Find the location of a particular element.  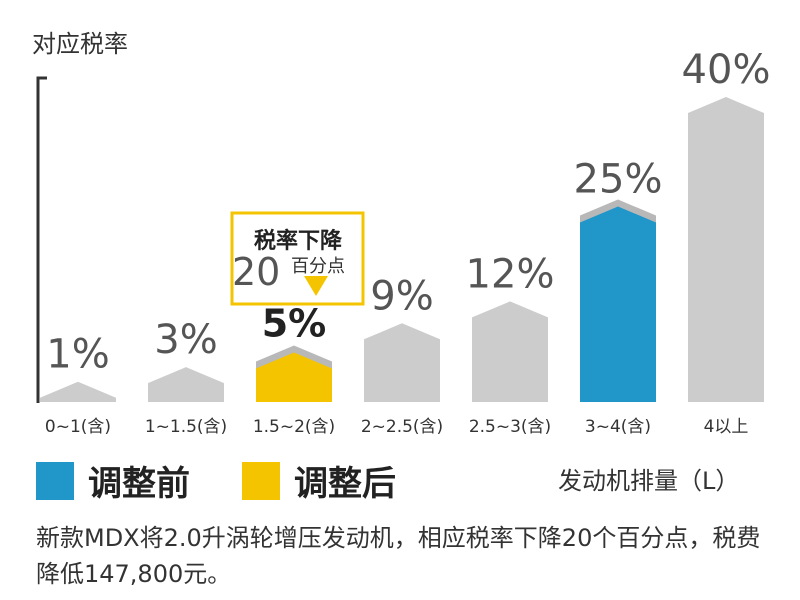

value-label-2: 5% is located at coordinates (294, 324).